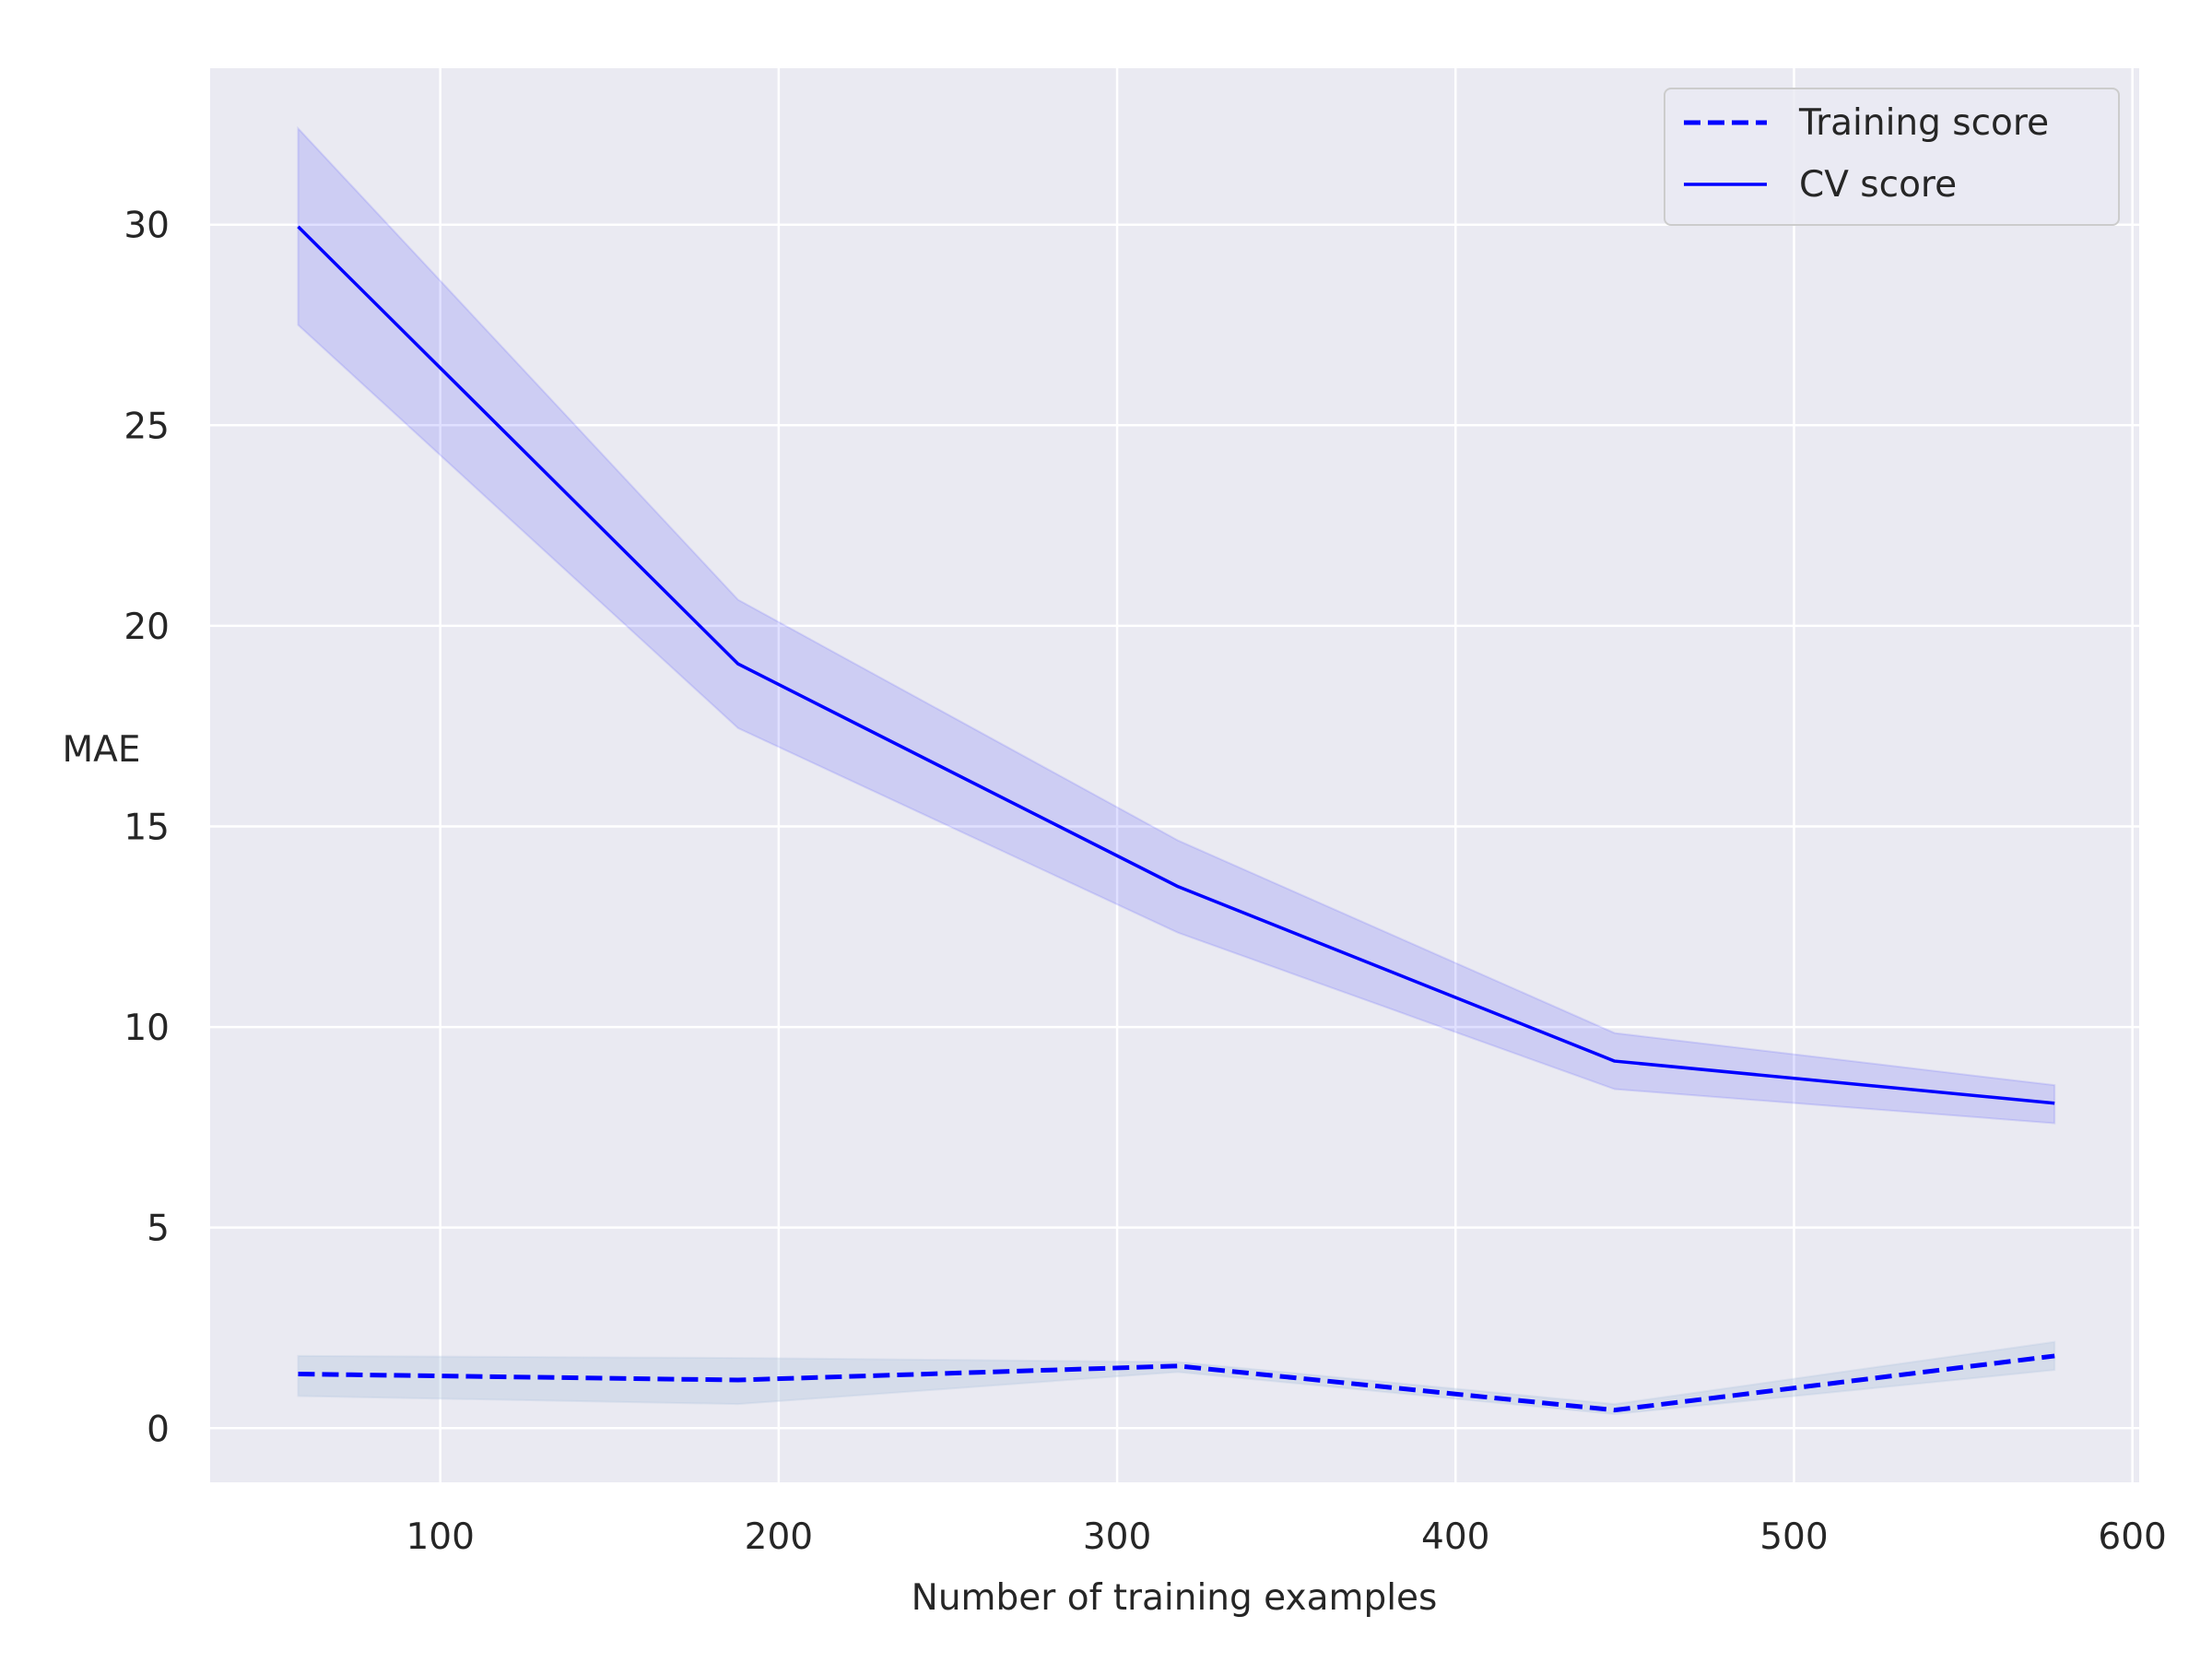 This screenshot has height=1663, width=2212. Describe the element at coordinates (1793, 1537) in the screenshot. I see `x-tick-label: 500` at that location.